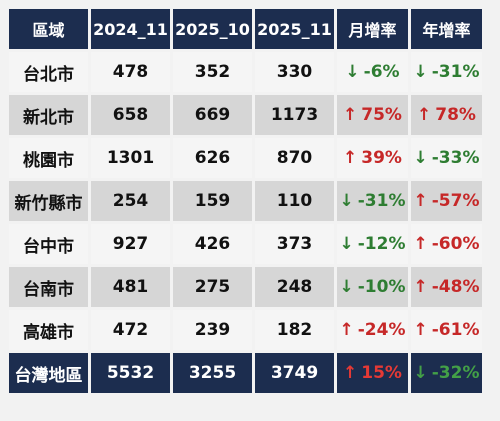 This screenshot has width=500, height=421. Describe the element at coordinates (294, 287) in the screenshot. I see `cell-2025-11: 248` at that location.